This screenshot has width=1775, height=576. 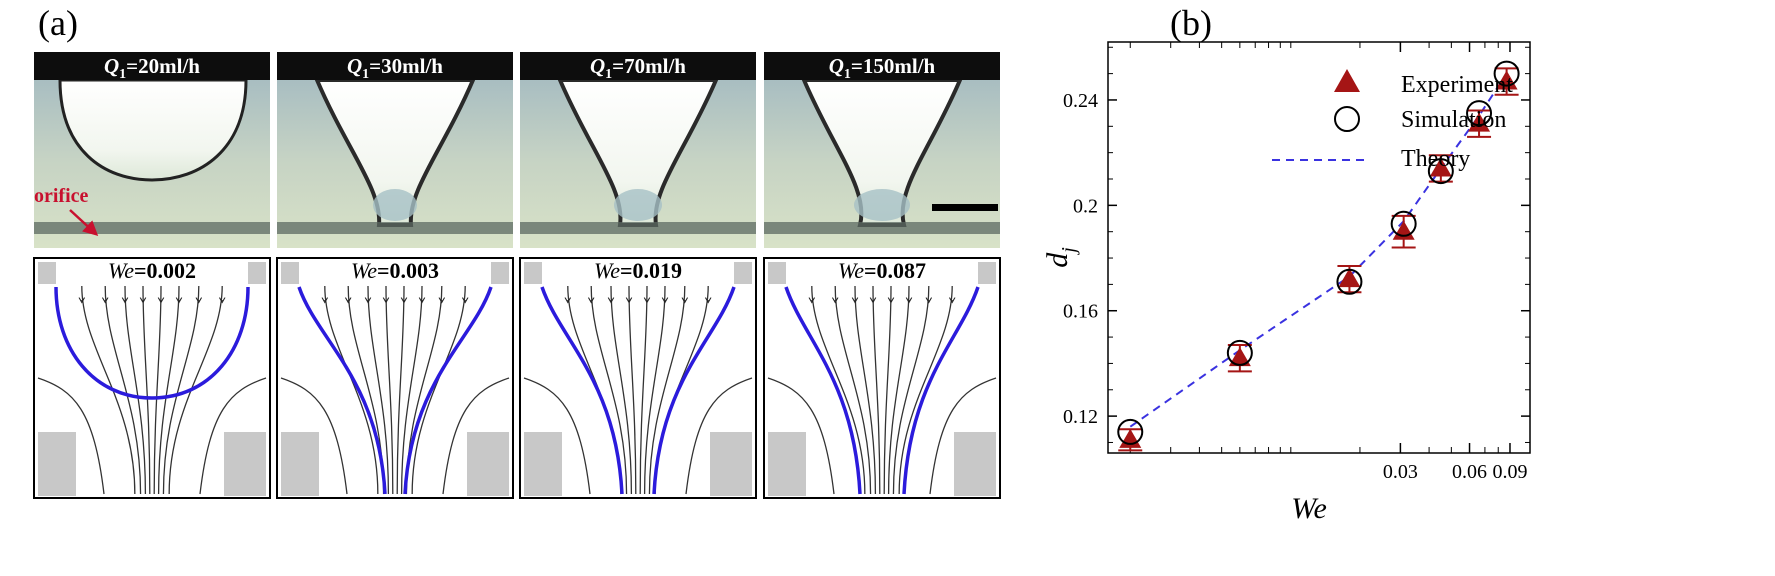 I want to click on photo-4: Q1=150ml/h, so click(x=882, y=150).